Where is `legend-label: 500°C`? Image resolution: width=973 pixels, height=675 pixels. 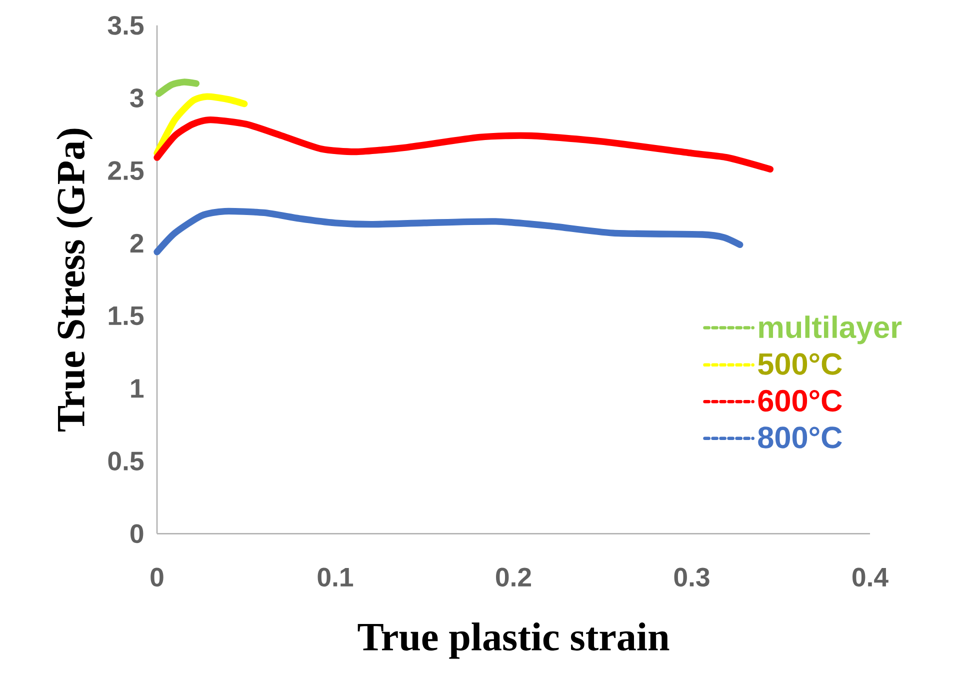 legend-label: 500°C is located at coordinates (800, 364).